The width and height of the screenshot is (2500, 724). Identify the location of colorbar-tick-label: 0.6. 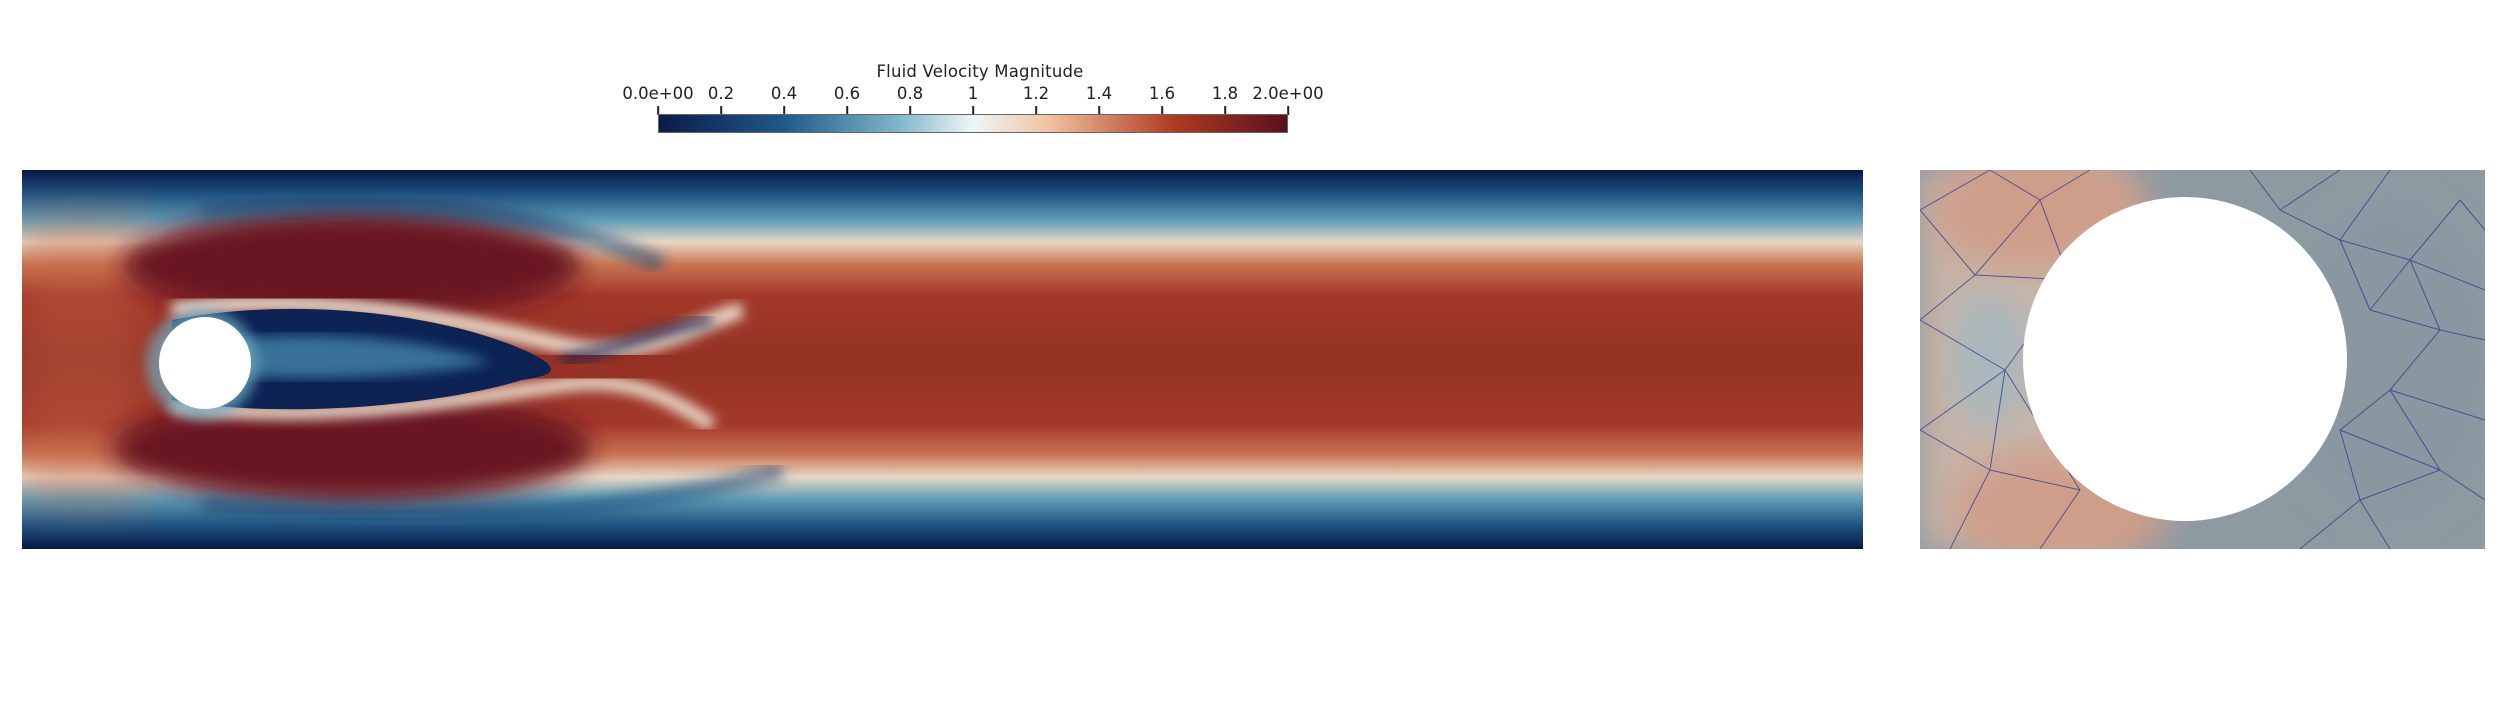
(847, 93).